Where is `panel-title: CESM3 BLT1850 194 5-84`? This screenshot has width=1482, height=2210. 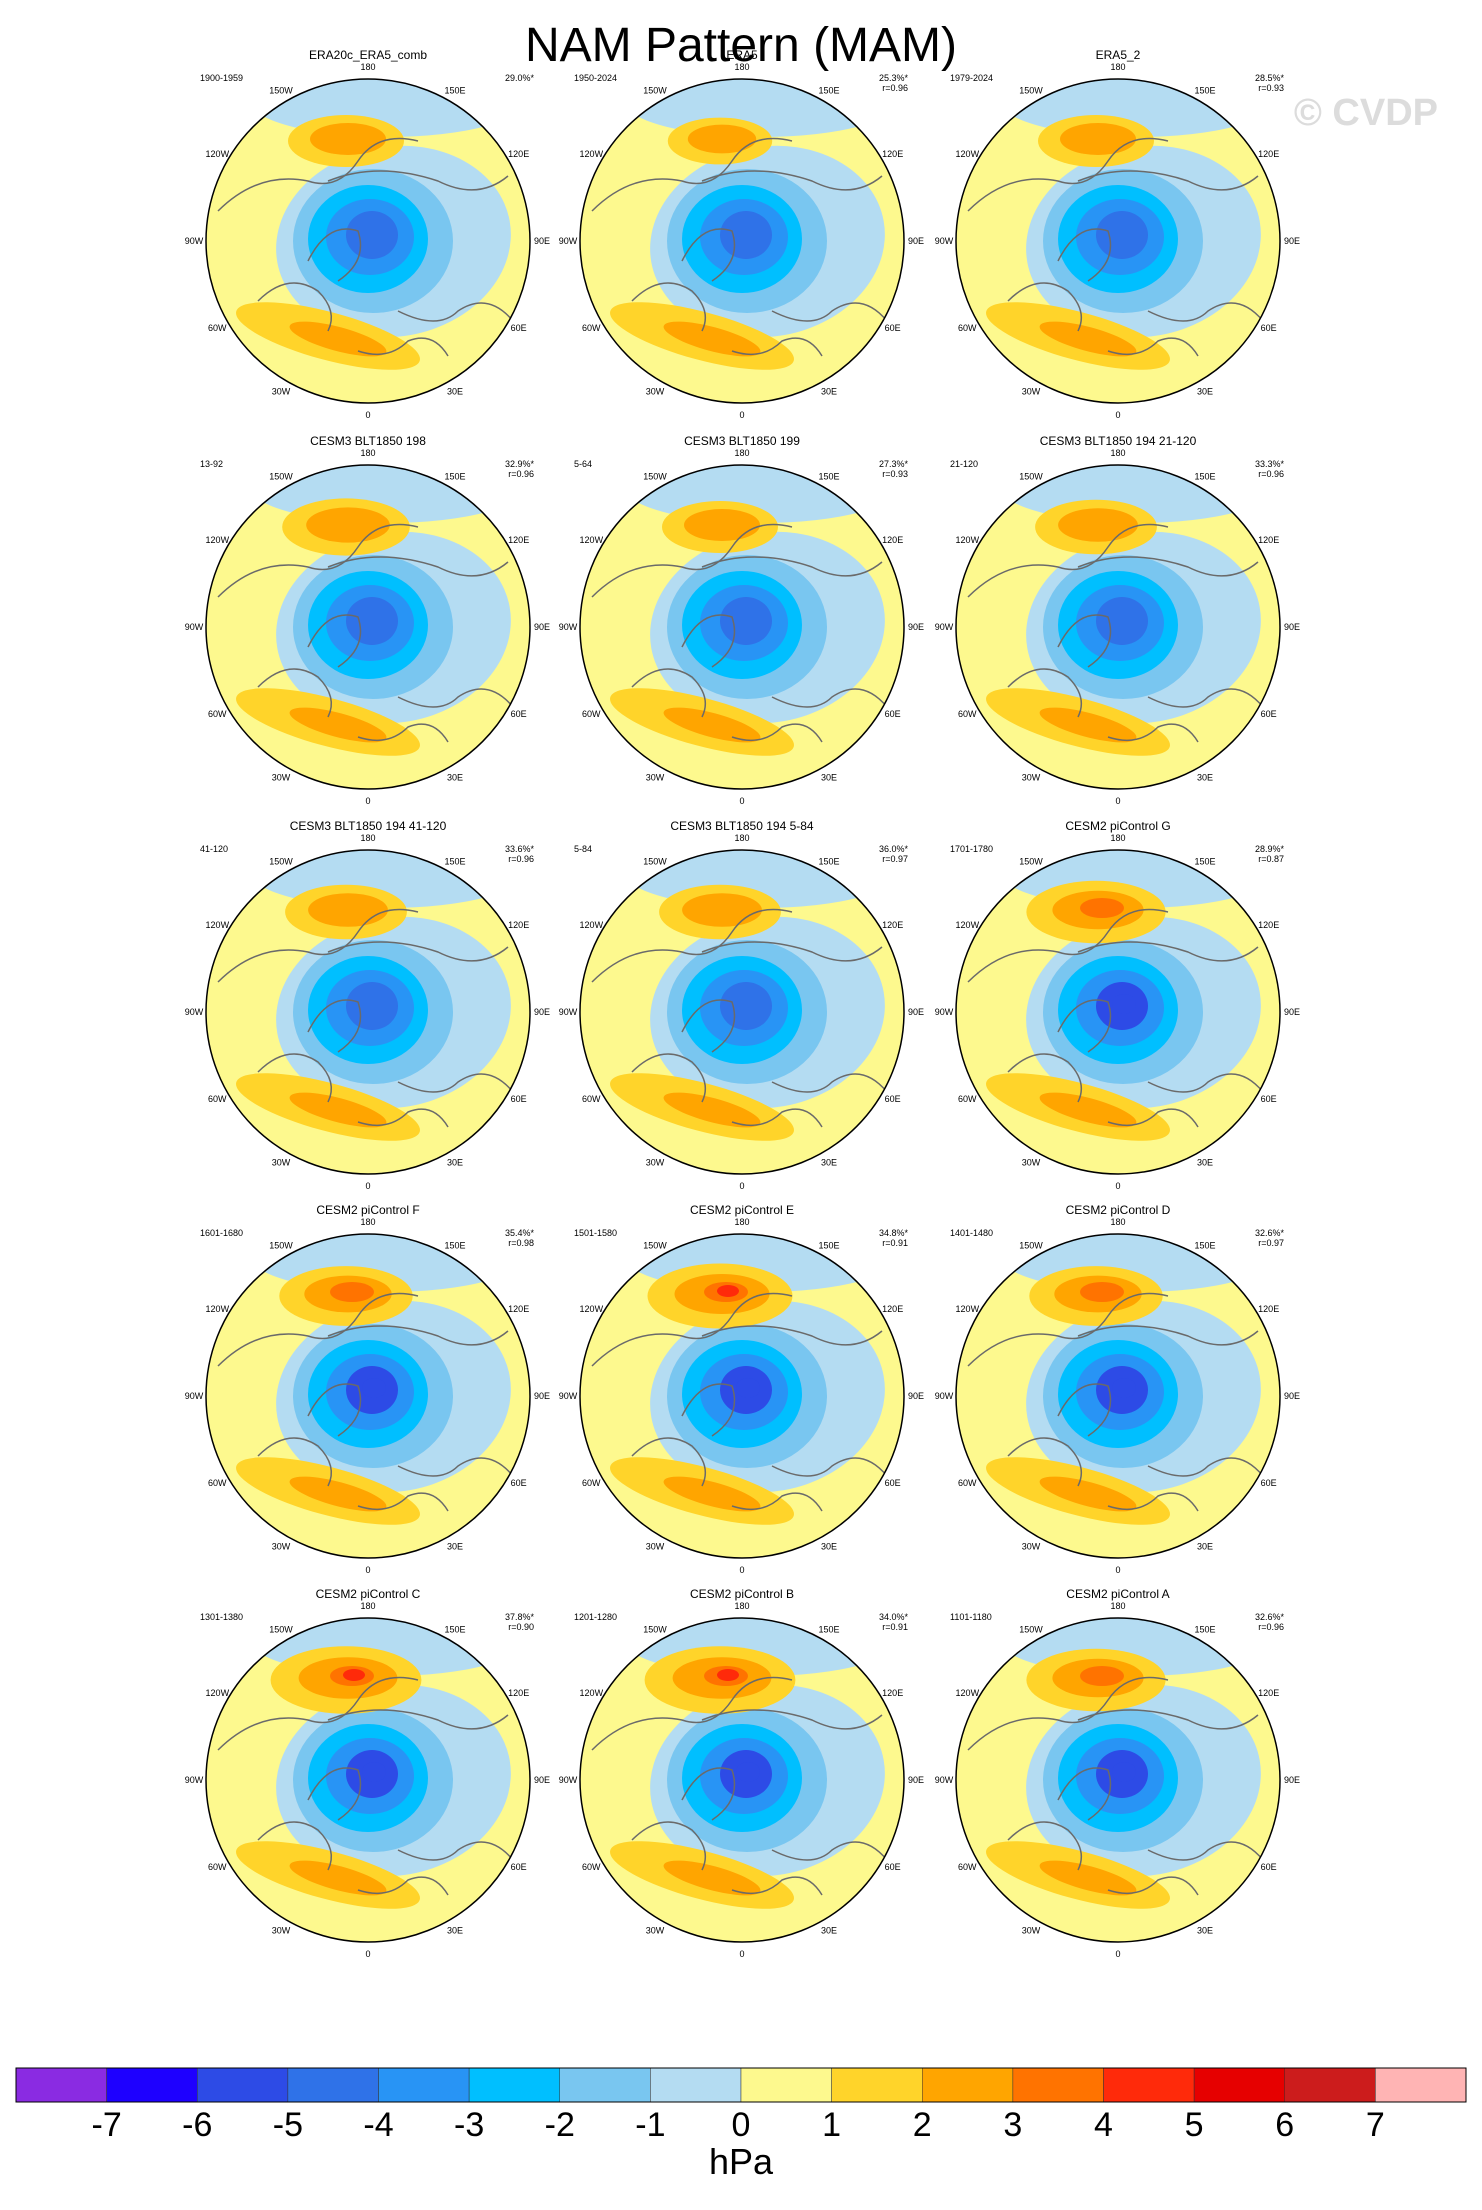 panel-title: CESM3 BLT1850 194 5-84 is located at coordinates (742, 826).